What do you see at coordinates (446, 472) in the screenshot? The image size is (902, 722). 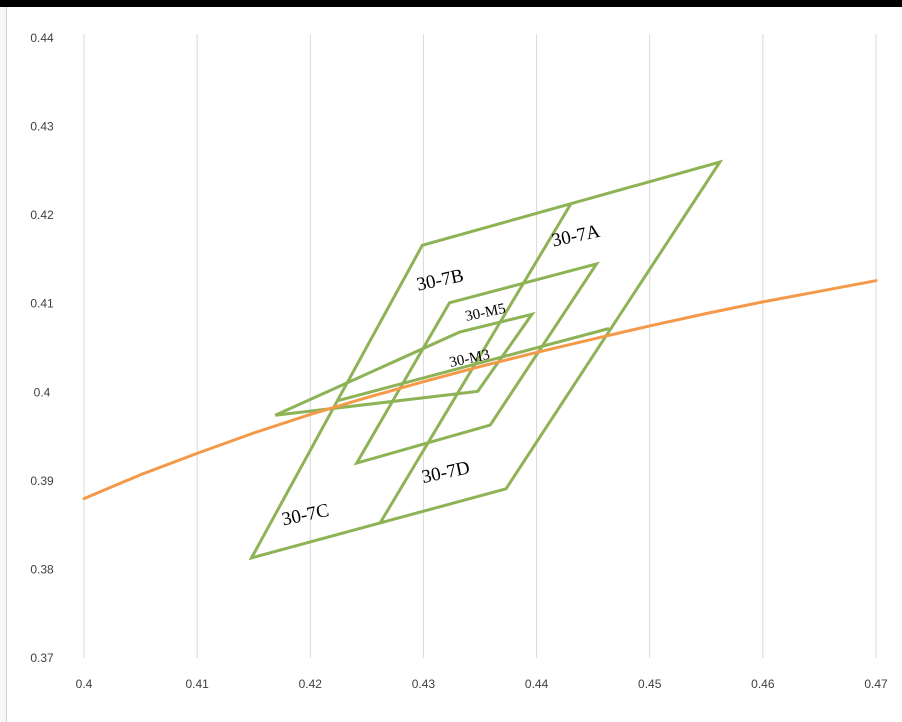 I see `region-label-4: 30-7D` at bounding box center [446, 472].